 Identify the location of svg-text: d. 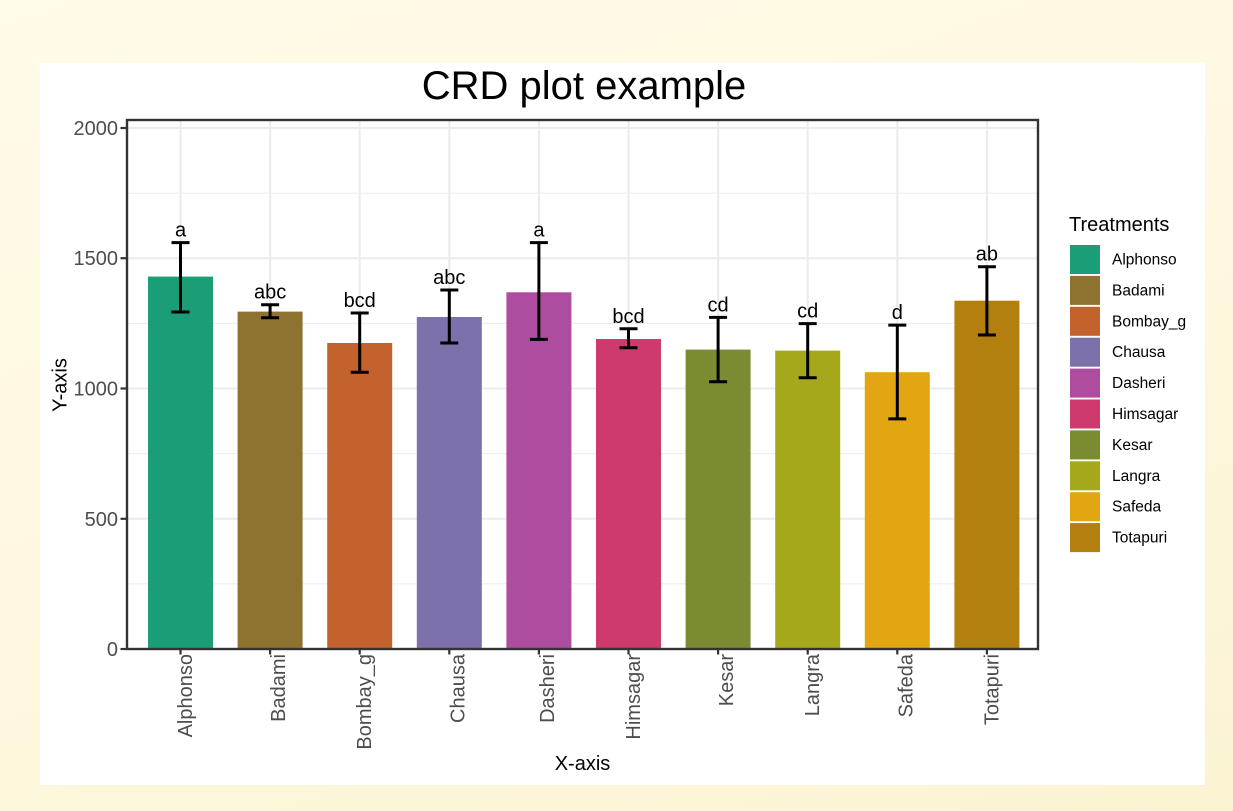
(897, 313).